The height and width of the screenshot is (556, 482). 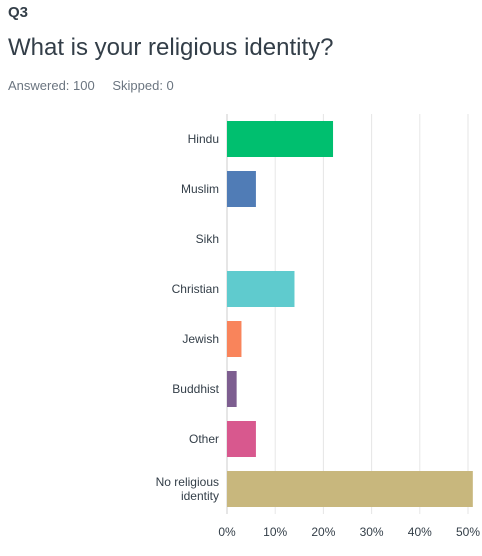 What do you see at coordinates (420, 532) in the screenshot?
I see `x-tick-label: 40%` at bounding box center [420, 532].